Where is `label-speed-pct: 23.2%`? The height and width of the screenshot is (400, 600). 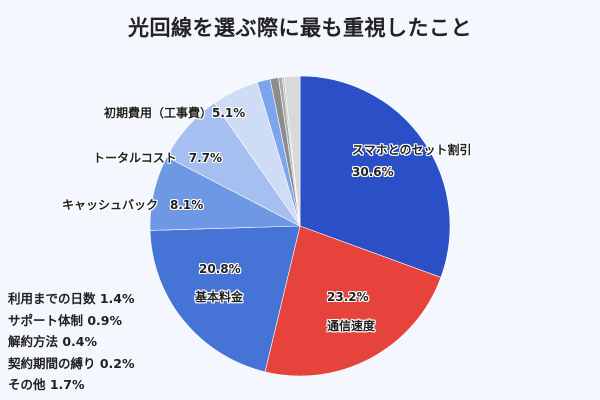
label-speed-pct: 23.2% is located at coordinates (348, 297).